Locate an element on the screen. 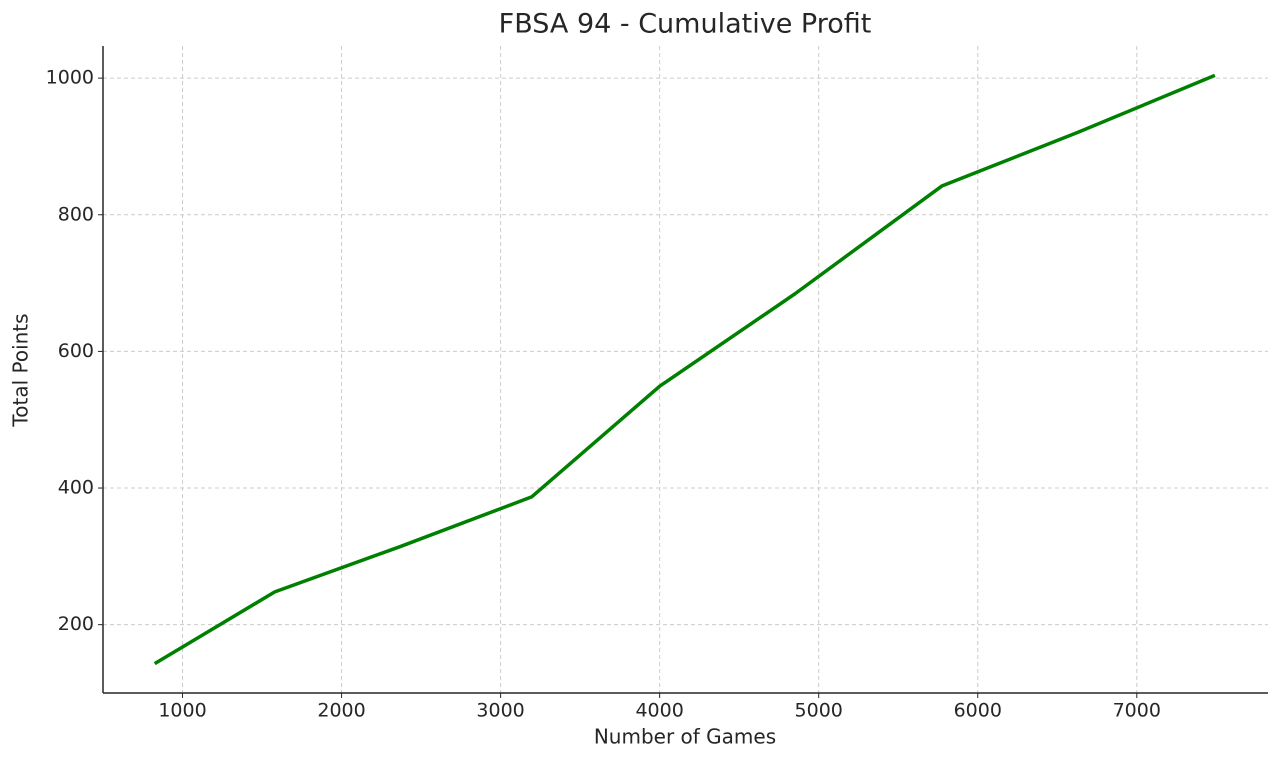 This screenshot has width=1280, height=763. x-tick-label: 3000 is located at coordinates (500, 711).